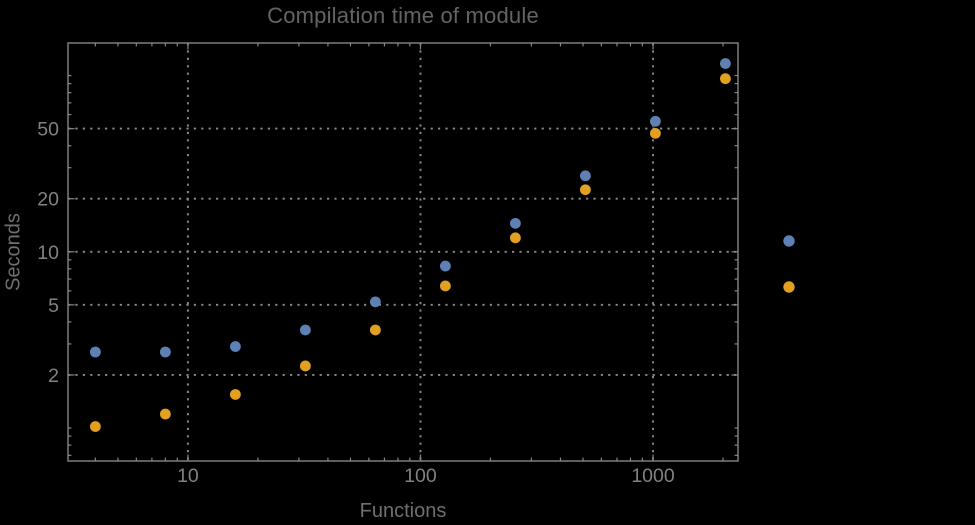 This screenshot has width=975, height=525. What do you see at coordinates (445, 266) in the screenshot?
I see `data-point-series-1-blue-x128` at bounding box center [445, 266].